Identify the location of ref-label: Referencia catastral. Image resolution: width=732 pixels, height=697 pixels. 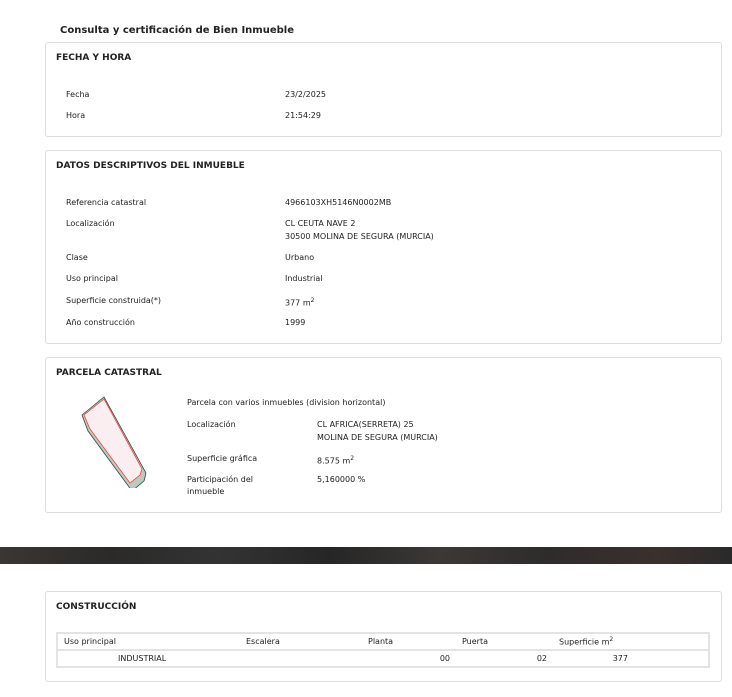
(106, 202).